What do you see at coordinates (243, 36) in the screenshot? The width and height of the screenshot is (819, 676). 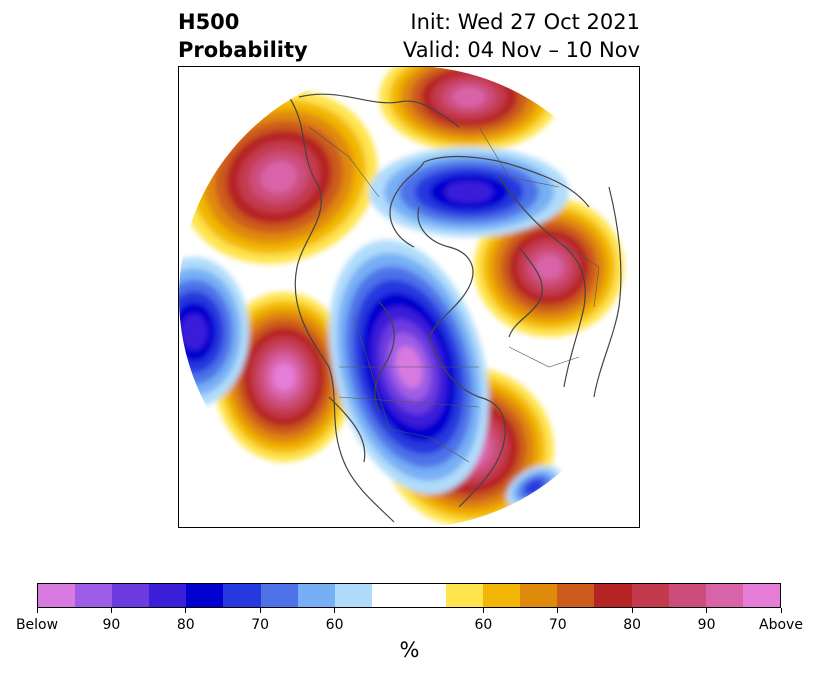 I see `title-left: H500 Probability` at bounding box center [243, 36].